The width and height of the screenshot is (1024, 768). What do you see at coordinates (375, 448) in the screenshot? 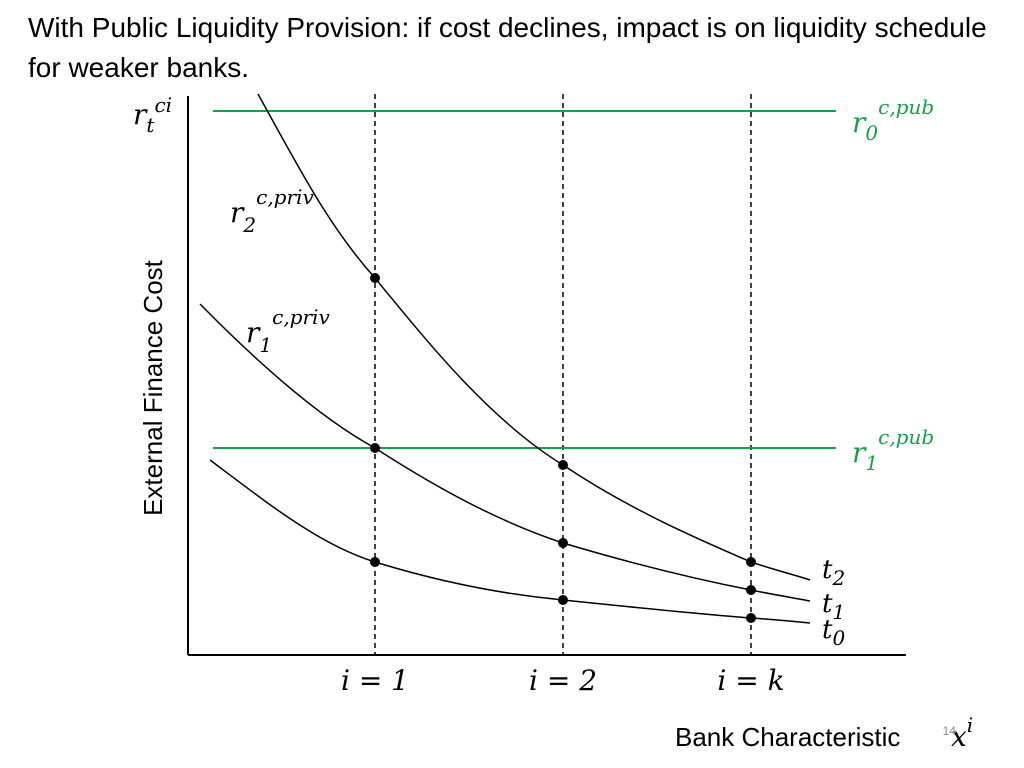
I see `point-t1-i1` at bounding box center [375, 448].